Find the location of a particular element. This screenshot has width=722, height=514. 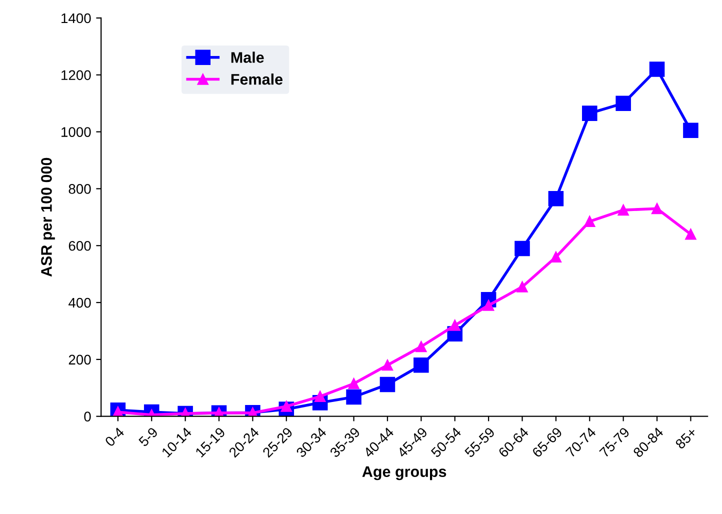

y-tick-label: 1200 is located at coordinates (76, 75).